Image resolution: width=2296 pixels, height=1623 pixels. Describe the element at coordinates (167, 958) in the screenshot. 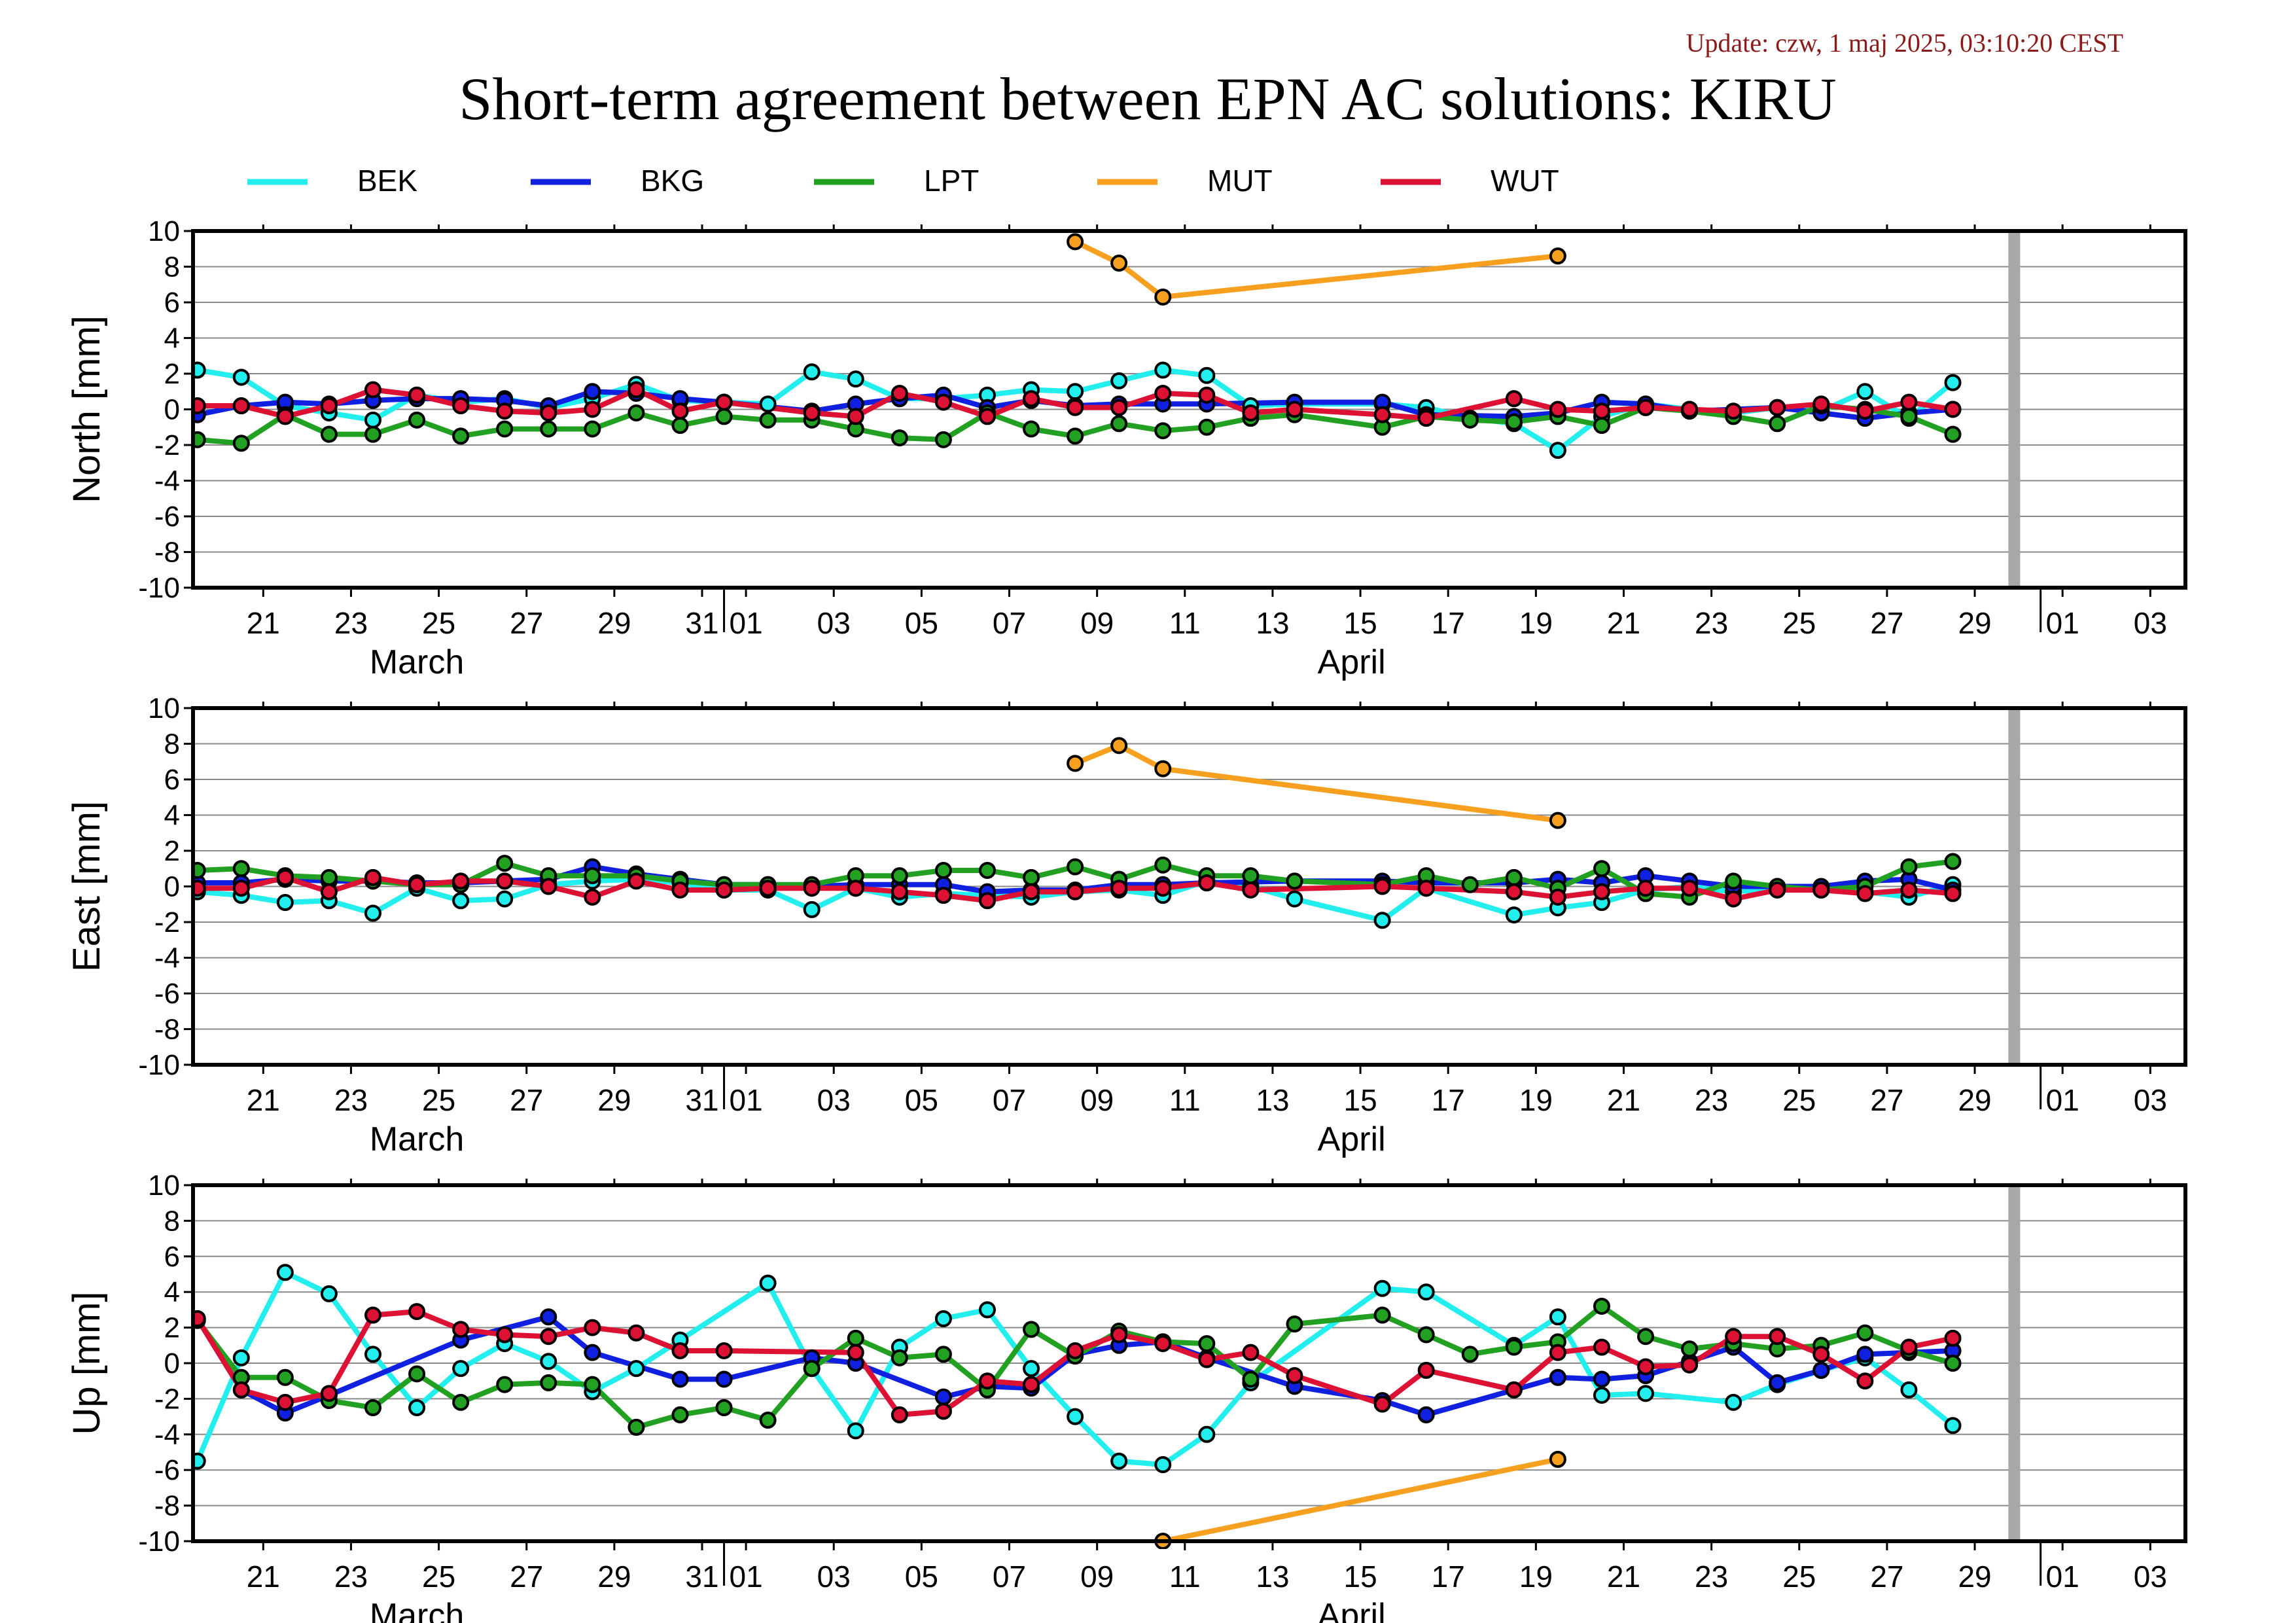

I see `y-tick-label: -4` at that location.